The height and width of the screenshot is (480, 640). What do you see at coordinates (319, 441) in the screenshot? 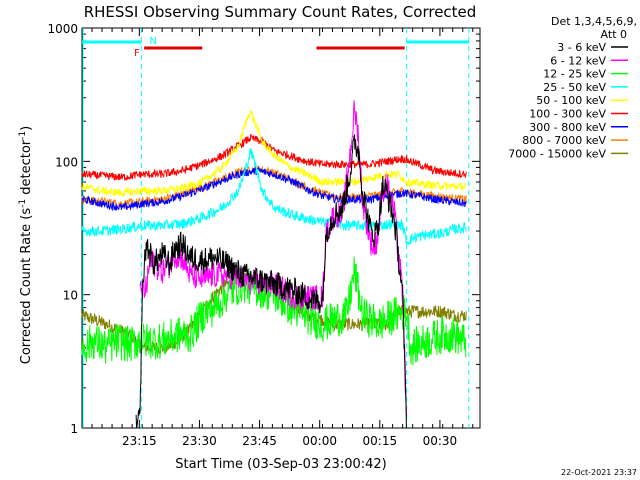
I see `x-tick-label: 00:00` at bounding box center [319, 441].